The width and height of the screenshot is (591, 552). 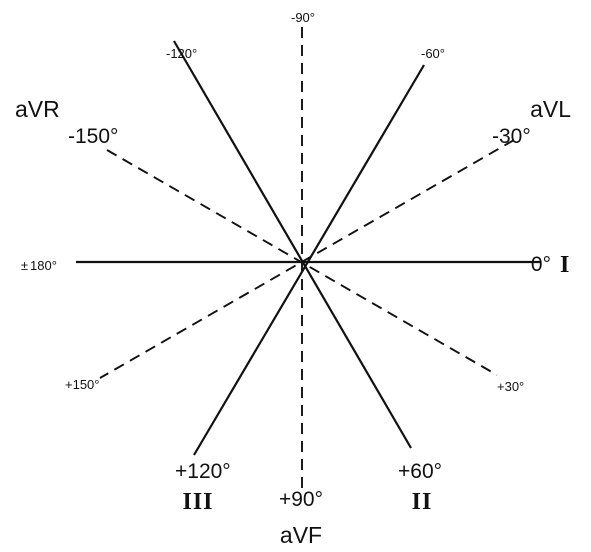 What do you see at coordinates (301, 535) in the screenshot?
I see `label-lead-avf: aVF` at bounding box center [301, 535].